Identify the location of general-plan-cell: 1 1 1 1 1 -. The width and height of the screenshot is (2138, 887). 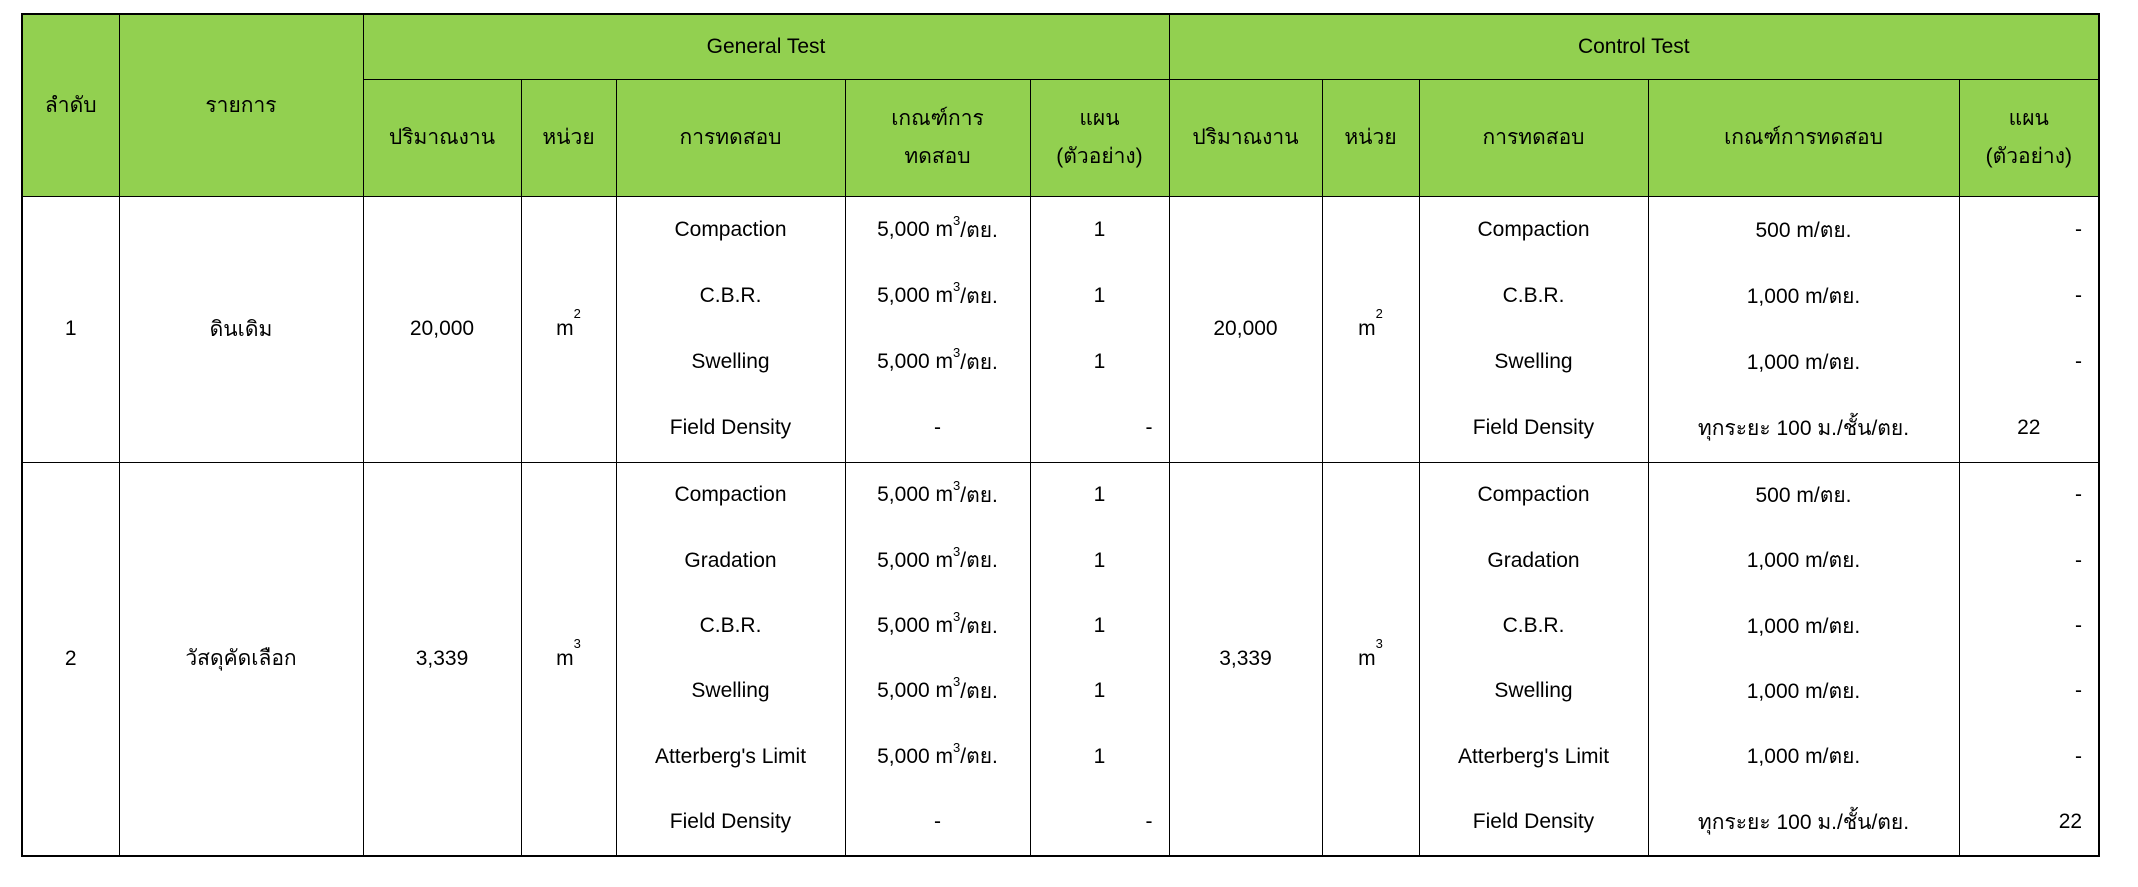
(1099, 659).